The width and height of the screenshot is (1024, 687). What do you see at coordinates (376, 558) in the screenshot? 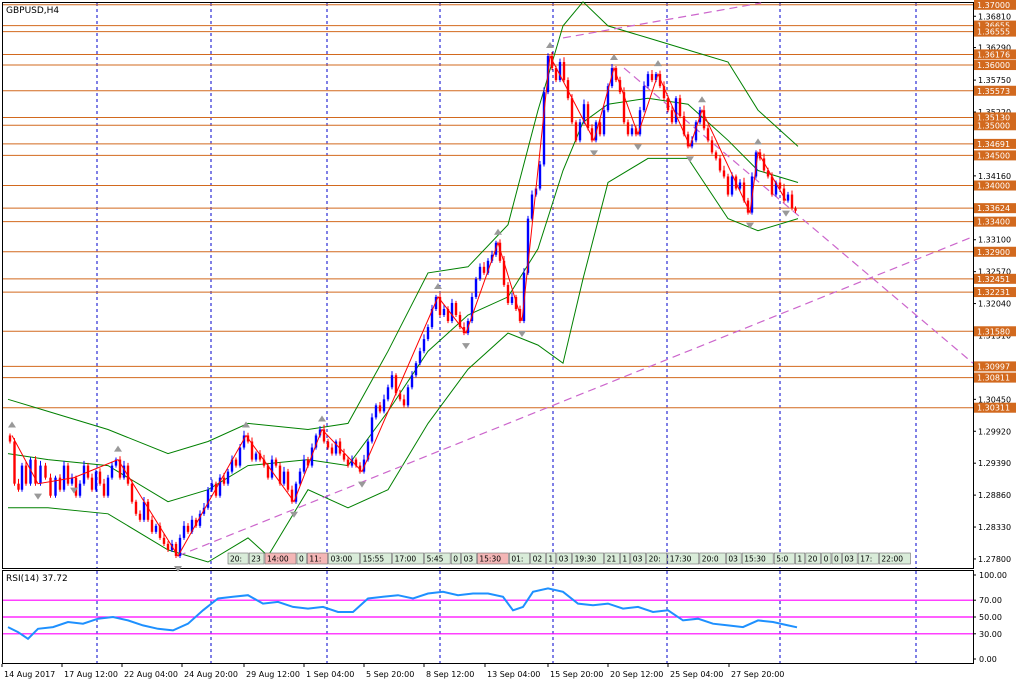
I see `session-label: 15:55` at bounding box center [376, 558].